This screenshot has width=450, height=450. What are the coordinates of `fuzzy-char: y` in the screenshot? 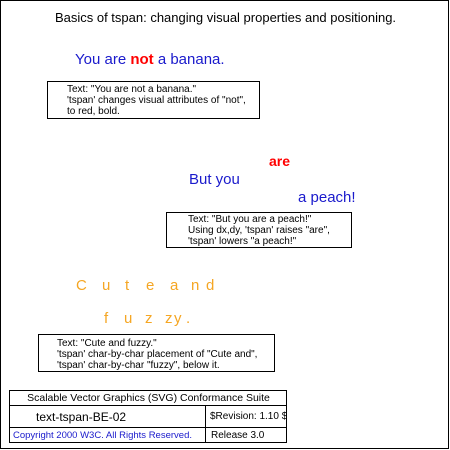 It's located at (178, 318).